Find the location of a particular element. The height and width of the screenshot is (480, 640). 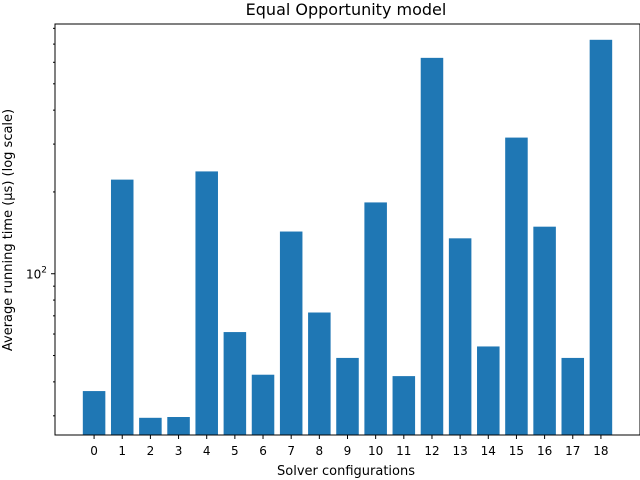

x-tick-label: 6 is located at coordinates (263, 451).